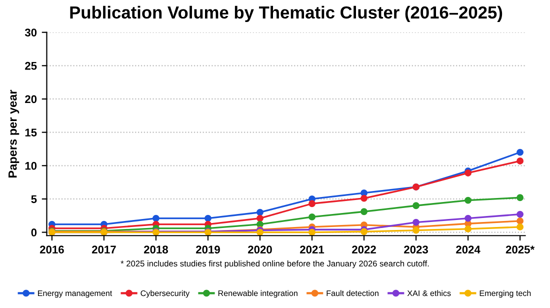 This screenshot has height=308, width=550. I want to click on legend-label: Renewable integration, so click(258, 294).